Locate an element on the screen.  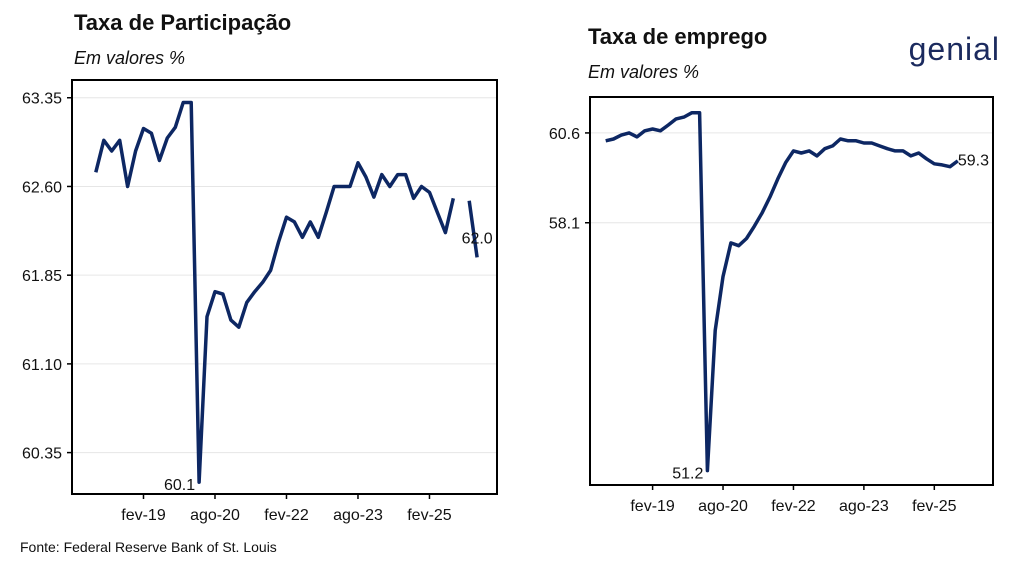
source: Fonte: Federal Reserve Bank of St. Louis is located at coordinates (148, 547).